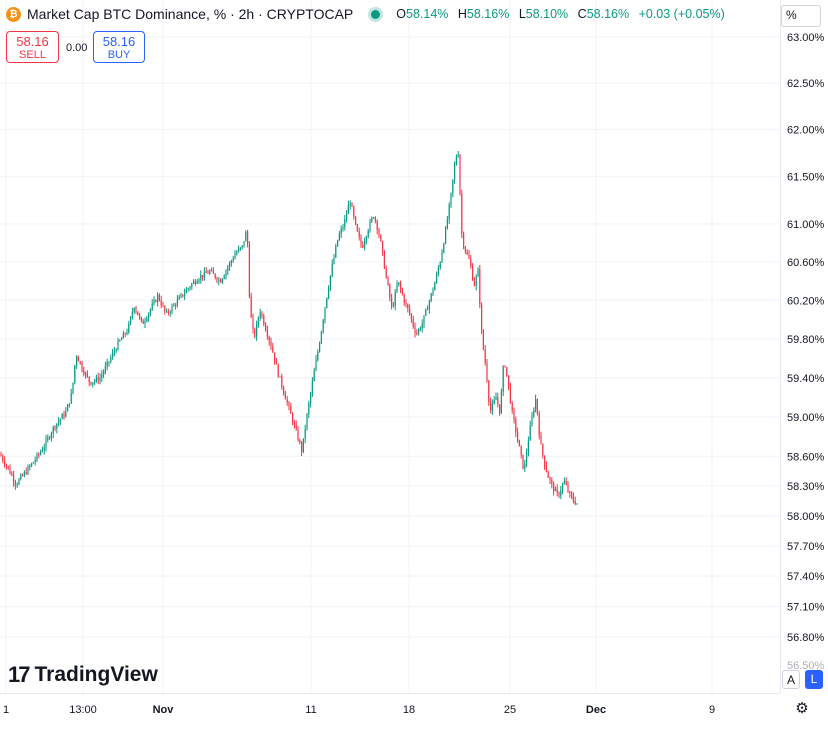 The width and height of the screenshot is (828, 729). What do you see at coordinates (390, 708) in the screenshot?
I see `time-axis: 1 13:00 Nov 11 18 25 Dec 9` at bounding box center [390, 708].